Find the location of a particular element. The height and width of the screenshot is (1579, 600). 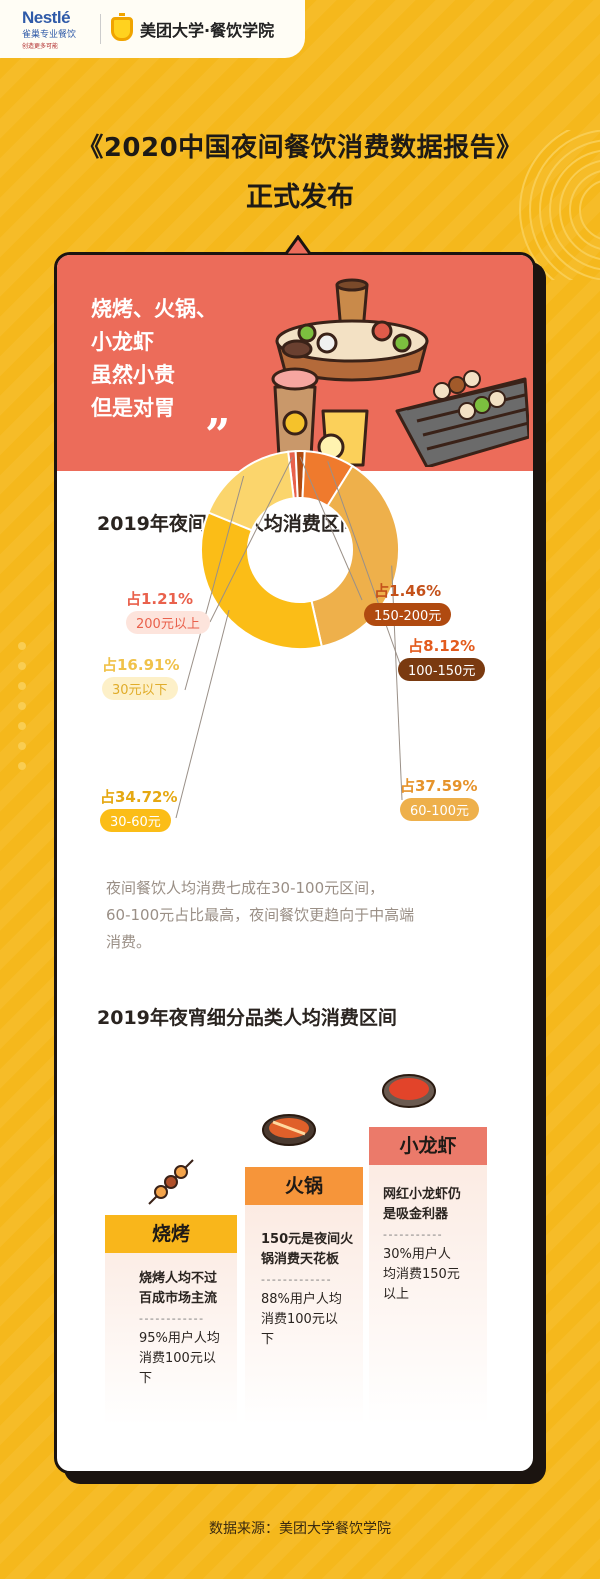

headline-line: 网红小龙虾仍 is located at coordinates (422, 1194).